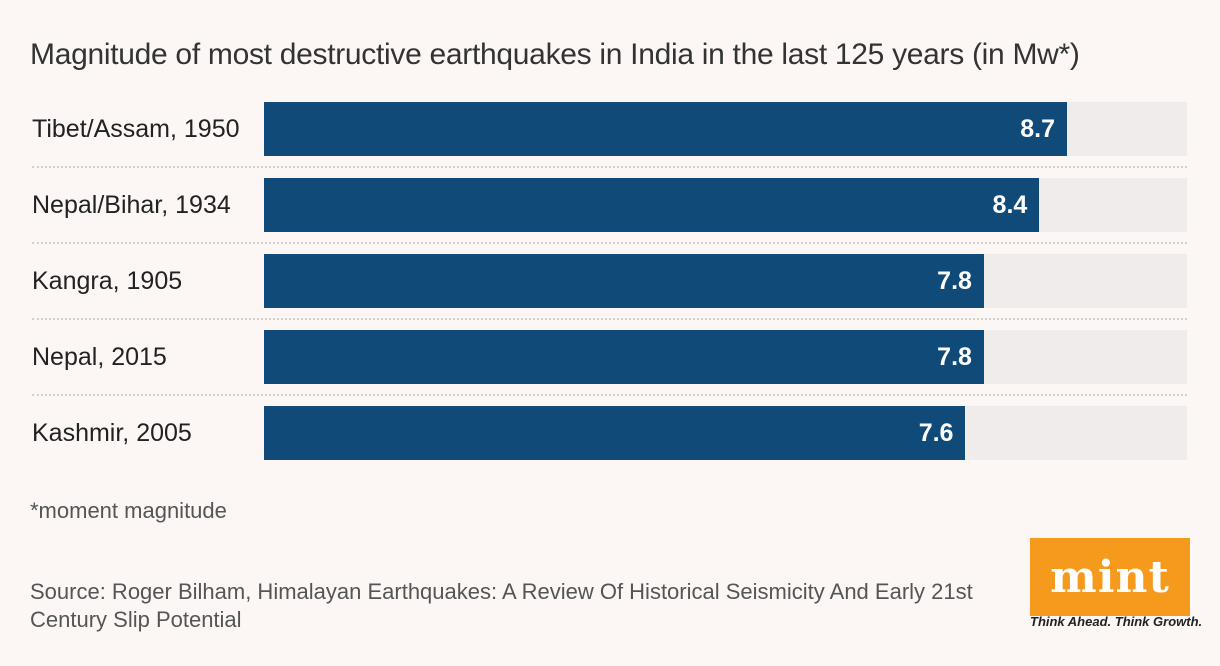 This screenshot has height=666, width=1220. Describe the element at coordinates (131, 205) in the screenshot. I see `category-label: Nepal/Bihar, 1934` at that location.